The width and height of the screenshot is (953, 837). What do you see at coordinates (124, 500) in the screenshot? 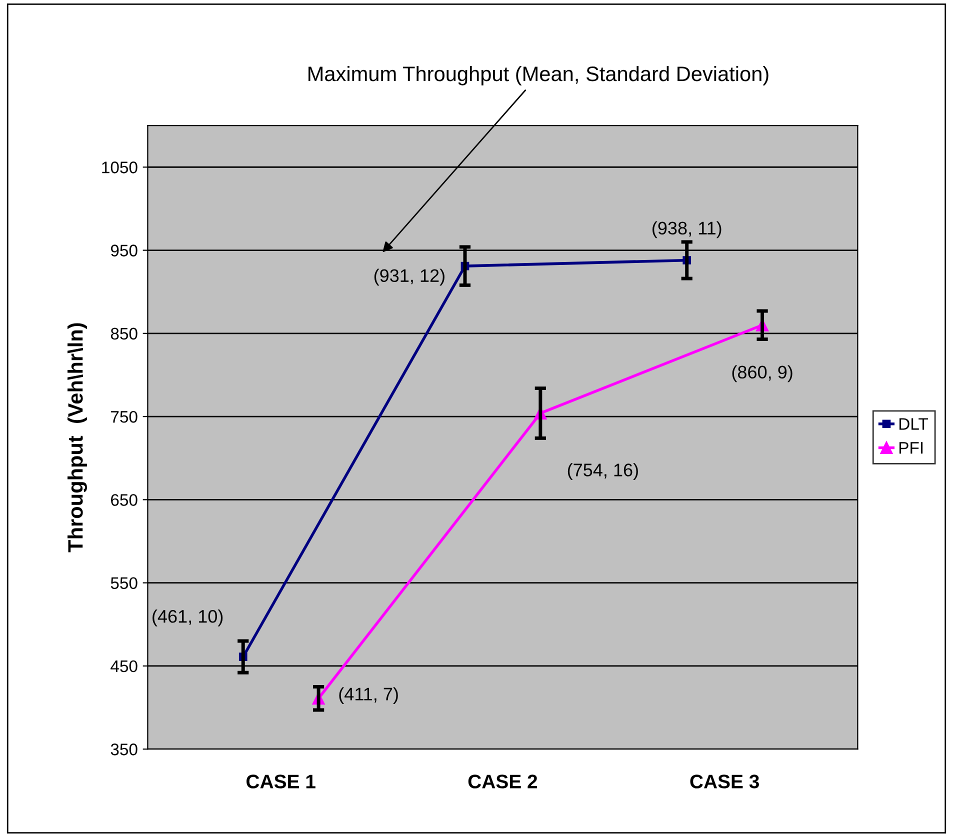
I see `y-tick-label: 650` at bounding box center [124, 500].